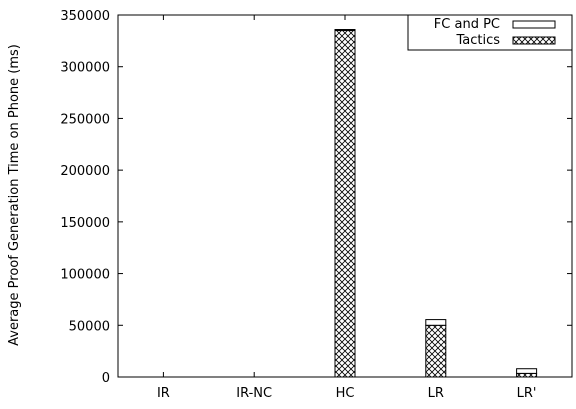 The image size is (576, 409). I want to click on y-tick-label: 250000, so click(85, 119).